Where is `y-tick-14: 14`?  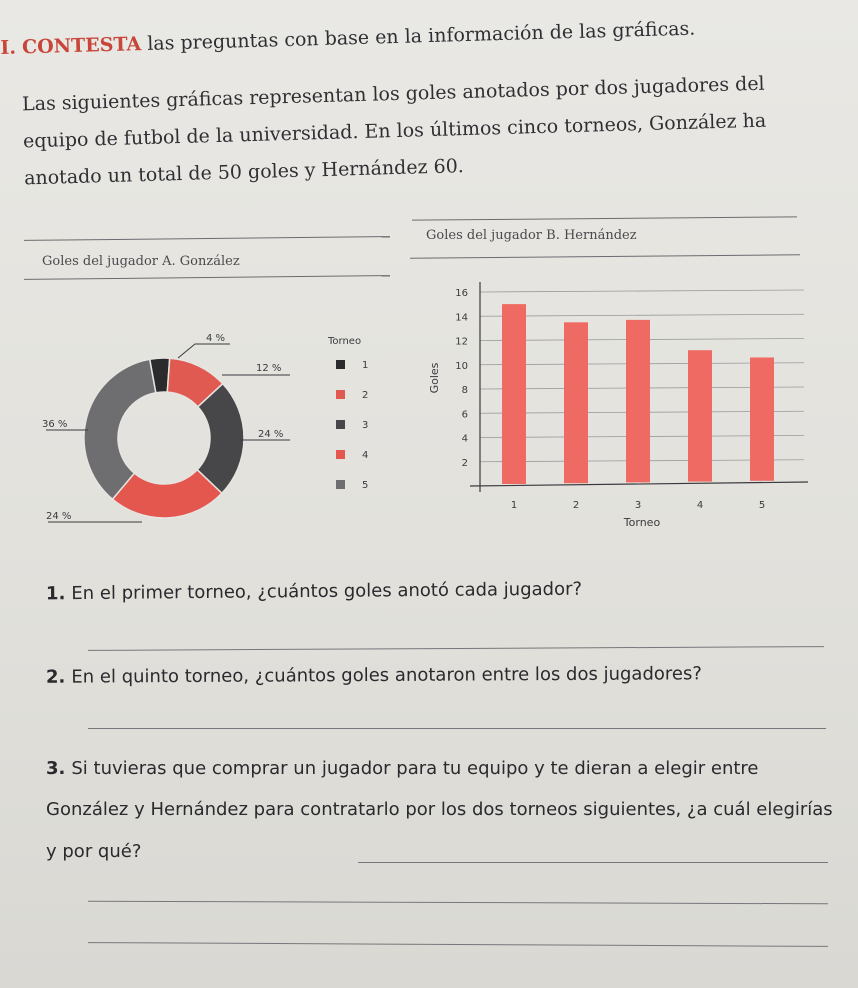 y-tick-14: 14 is located at coordinates (461, 317).